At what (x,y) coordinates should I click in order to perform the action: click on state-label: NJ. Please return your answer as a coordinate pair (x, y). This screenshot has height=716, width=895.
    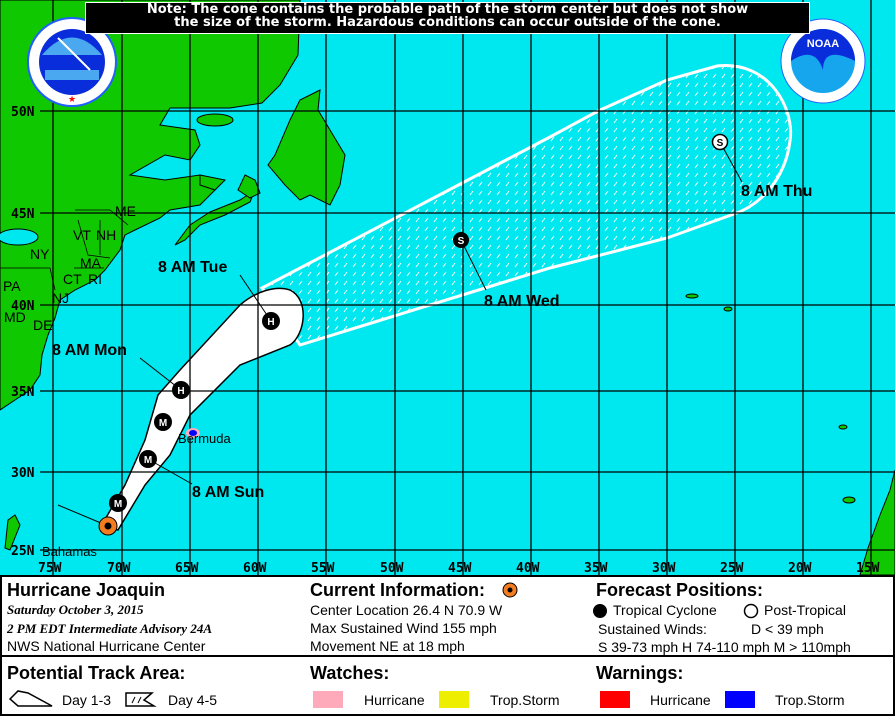
    Looking at the image, I should click on (60, 298).